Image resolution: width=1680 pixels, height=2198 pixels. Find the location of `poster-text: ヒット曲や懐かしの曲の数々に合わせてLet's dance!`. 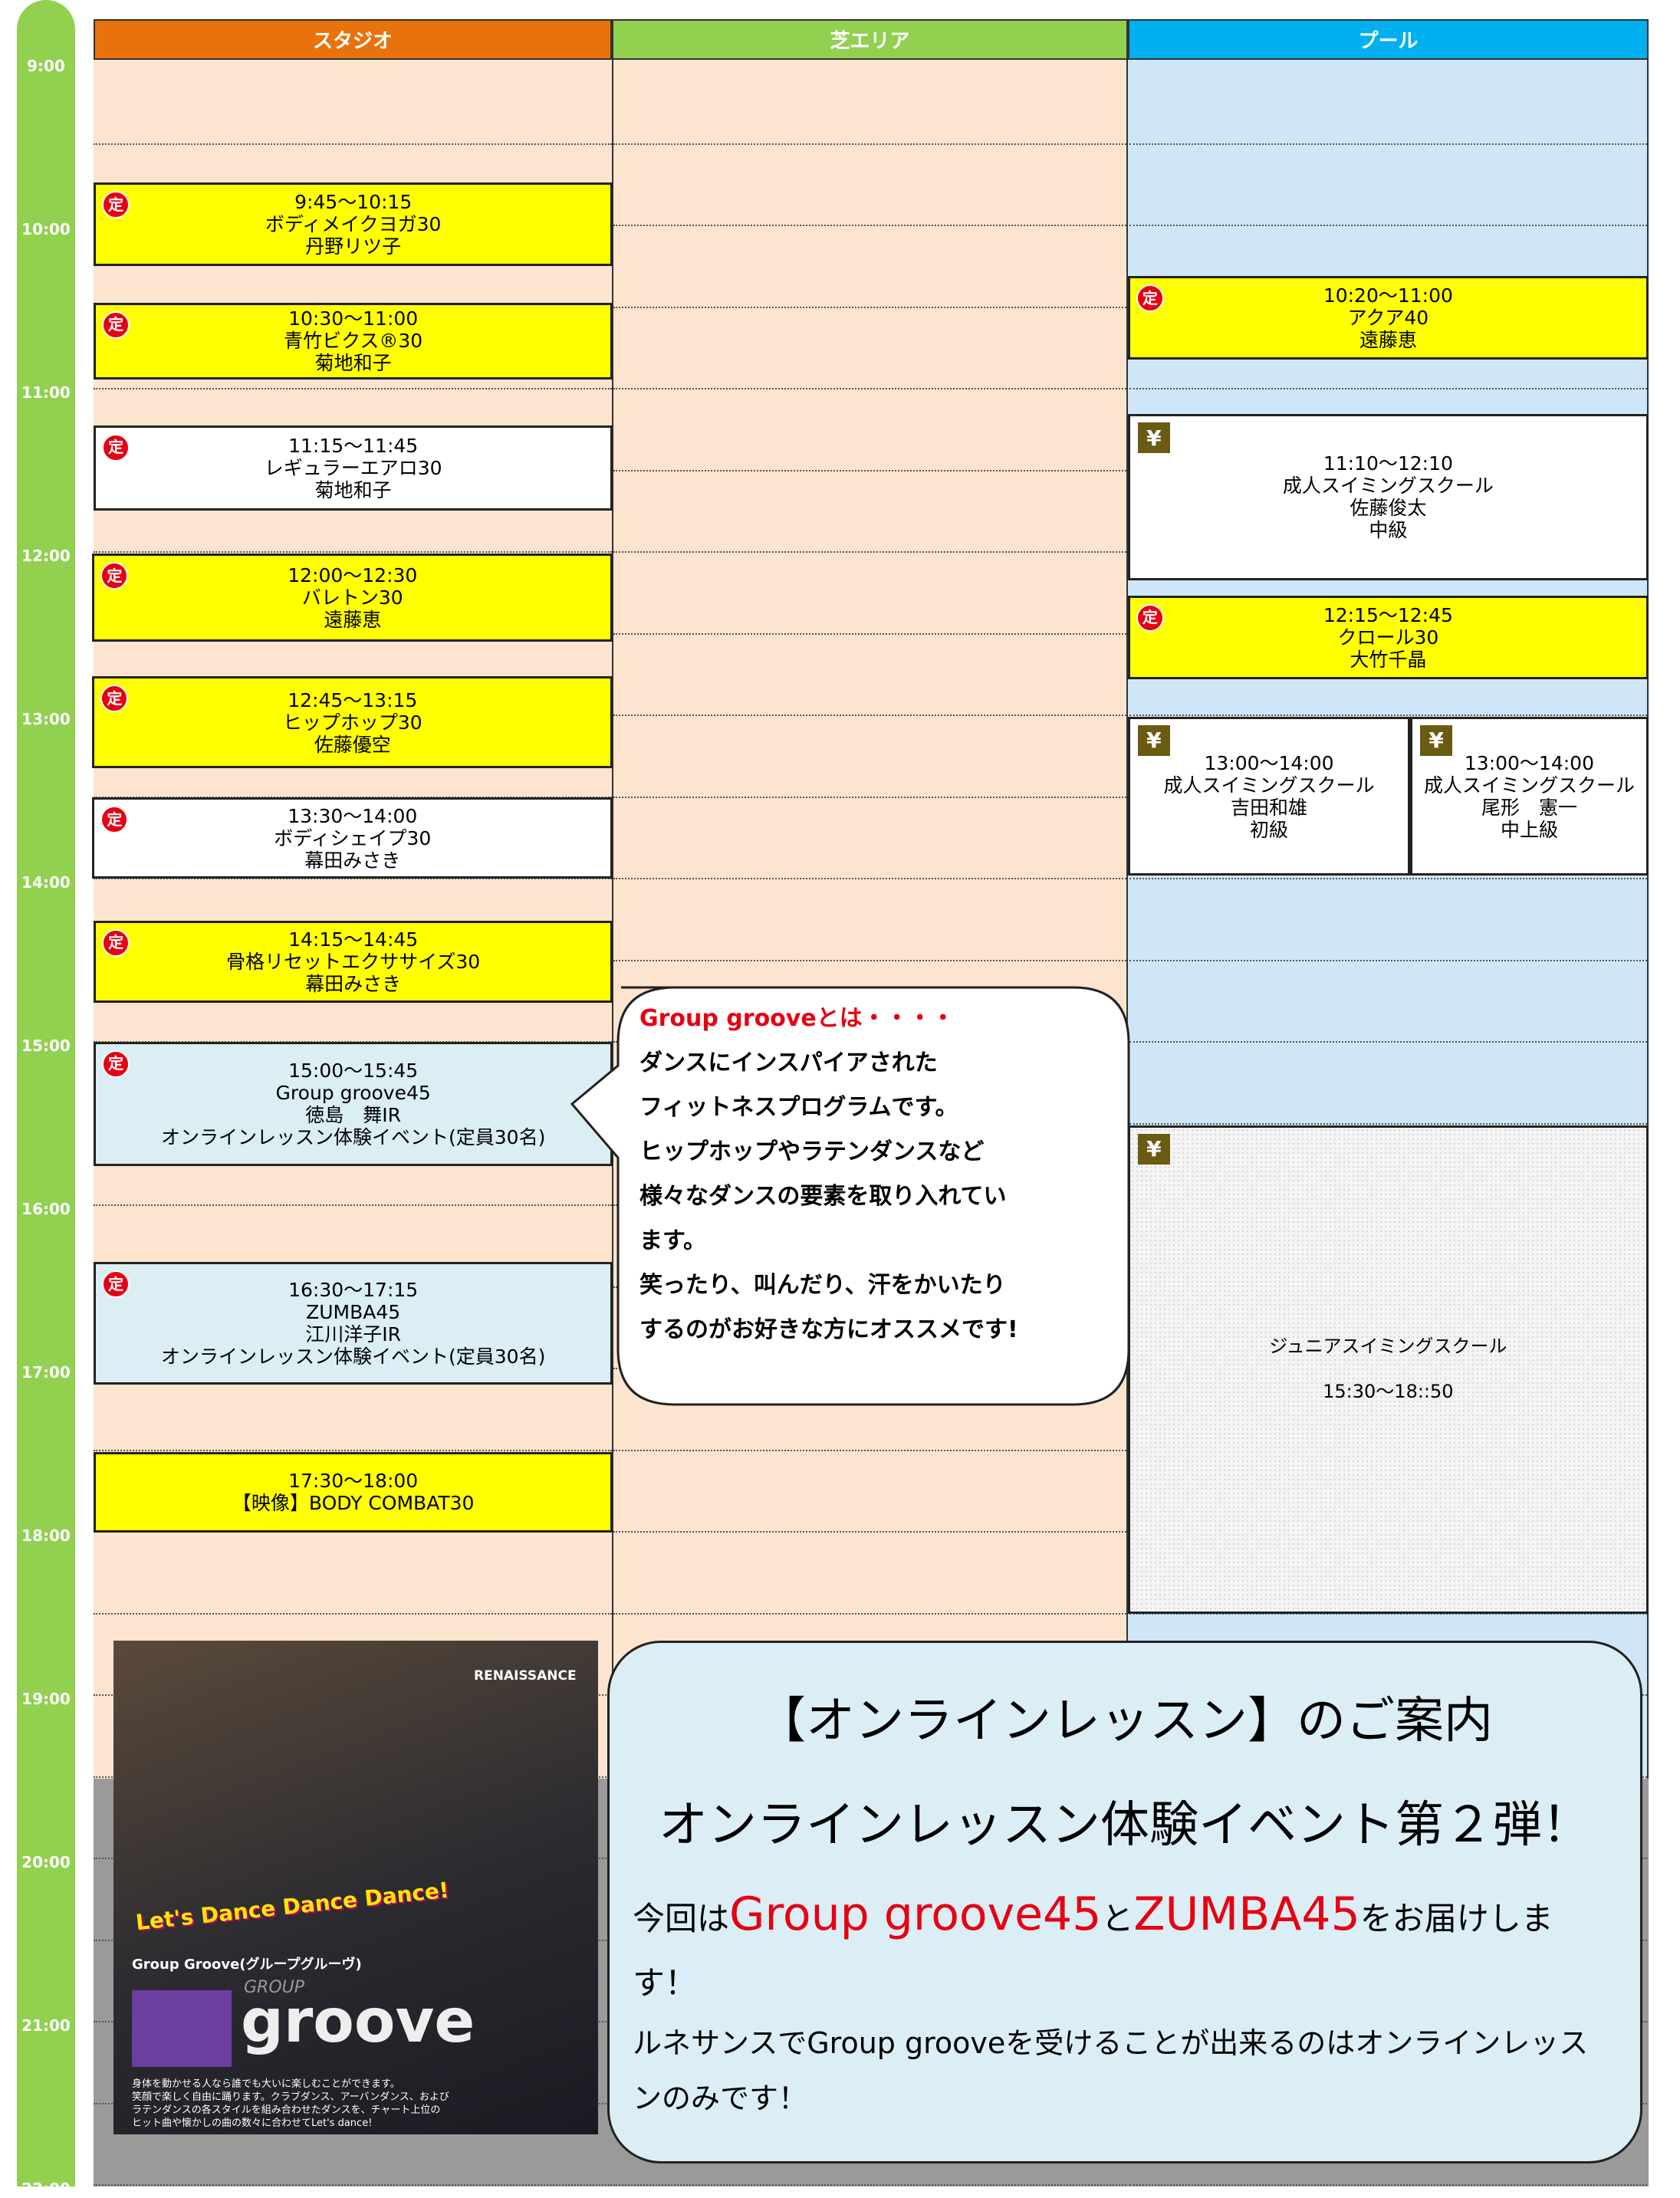

poster-text: ヒット曲や懐かしの曲の数々に合わせてLet's dance! is located at coordinates (252, 2123).